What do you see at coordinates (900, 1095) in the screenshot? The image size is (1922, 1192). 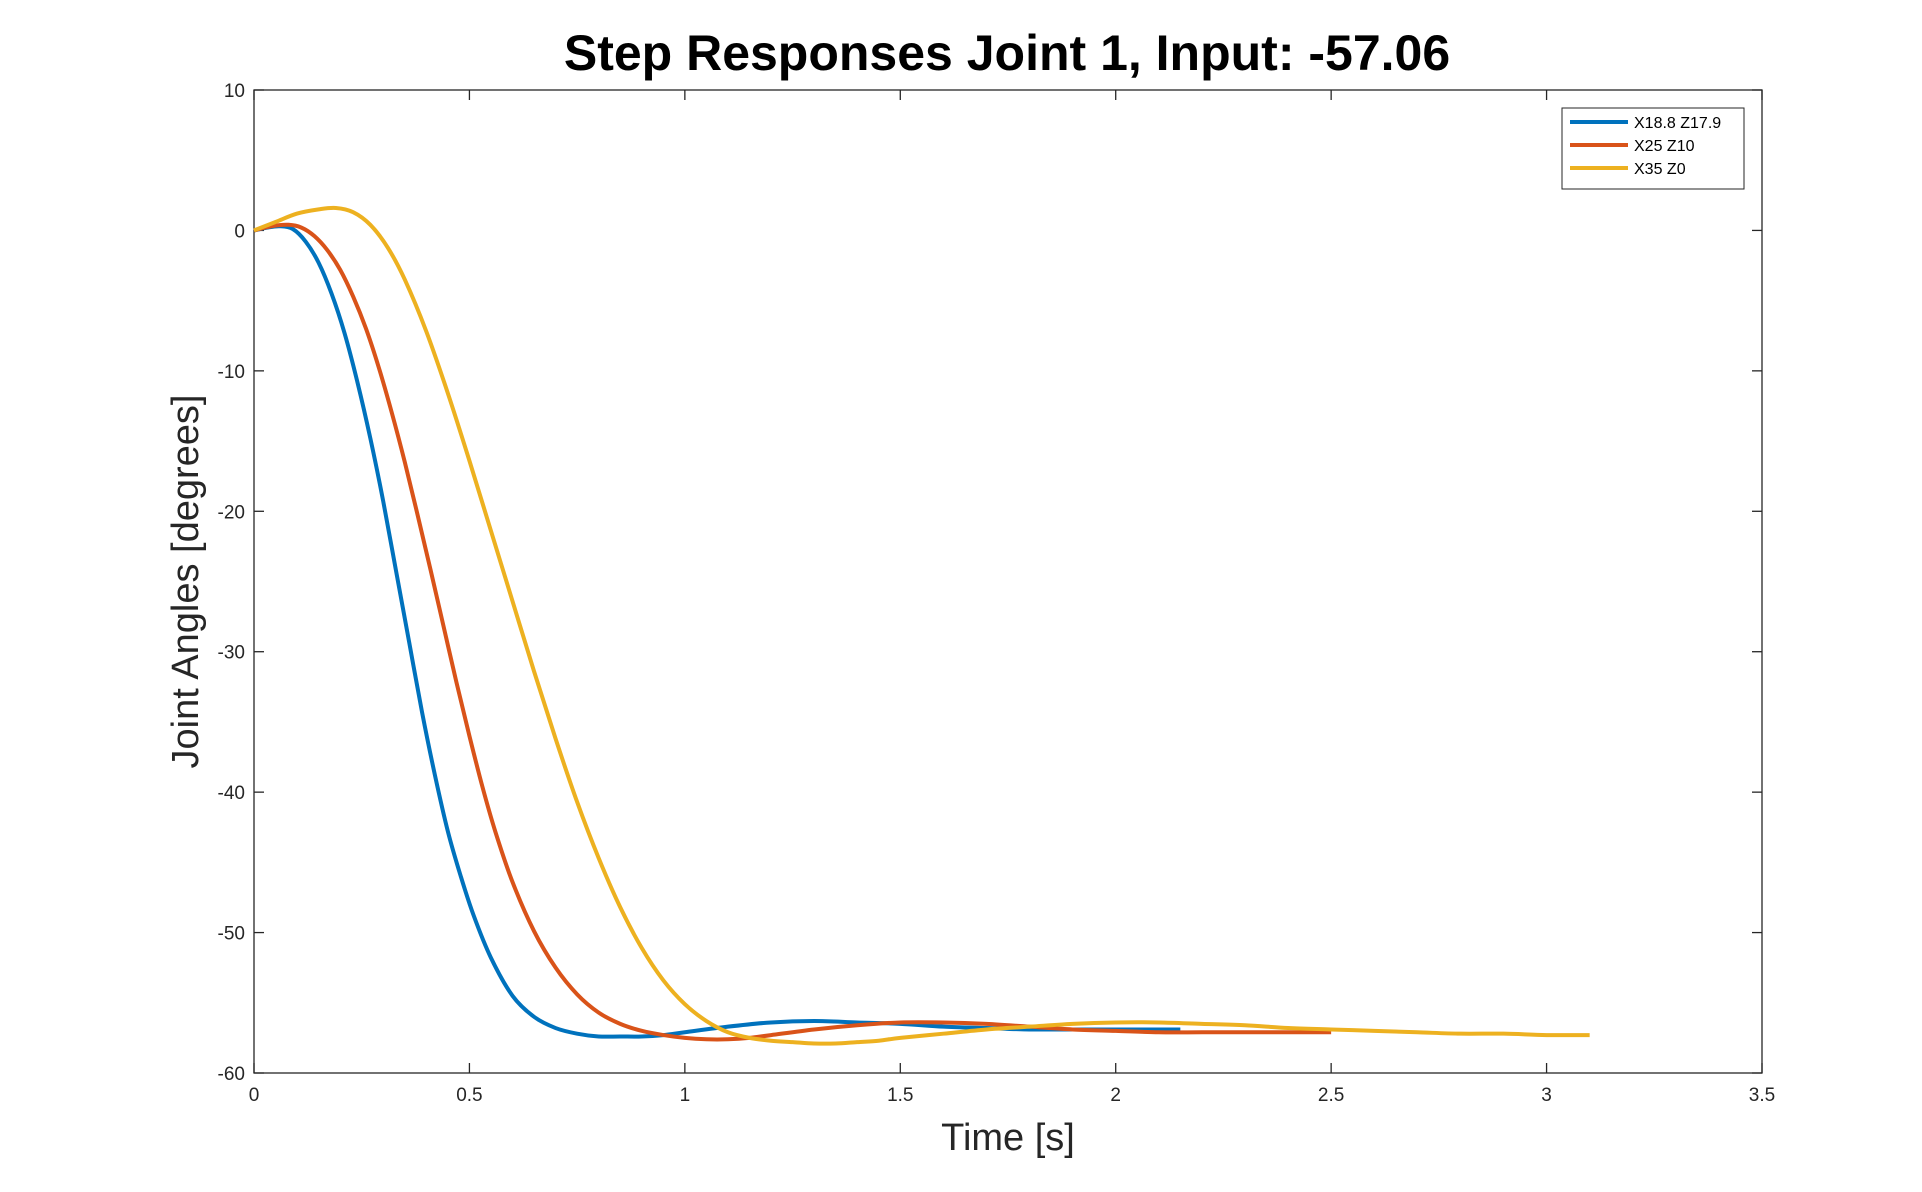 I see `x-tick-label: 1.5` at bounding box center [900, 1095].